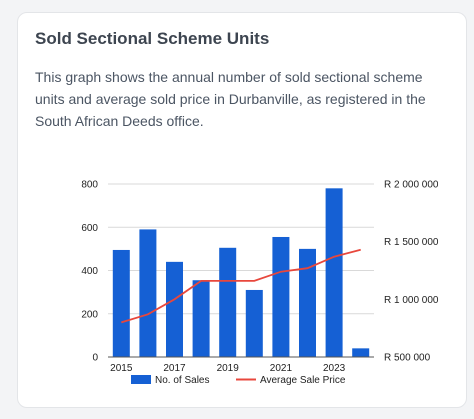  What do you see at coordinates (281, 368) in the screenshot?
I see `x-tick-label: 2021` at bounding box center [281, 368].